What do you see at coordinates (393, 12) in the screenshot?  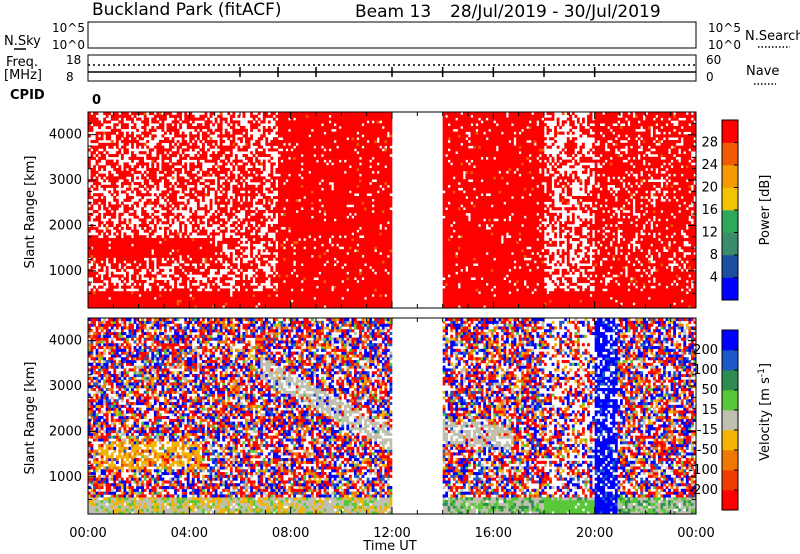 I see `beam-label: Beam 13` at bounding box center [393, 12].